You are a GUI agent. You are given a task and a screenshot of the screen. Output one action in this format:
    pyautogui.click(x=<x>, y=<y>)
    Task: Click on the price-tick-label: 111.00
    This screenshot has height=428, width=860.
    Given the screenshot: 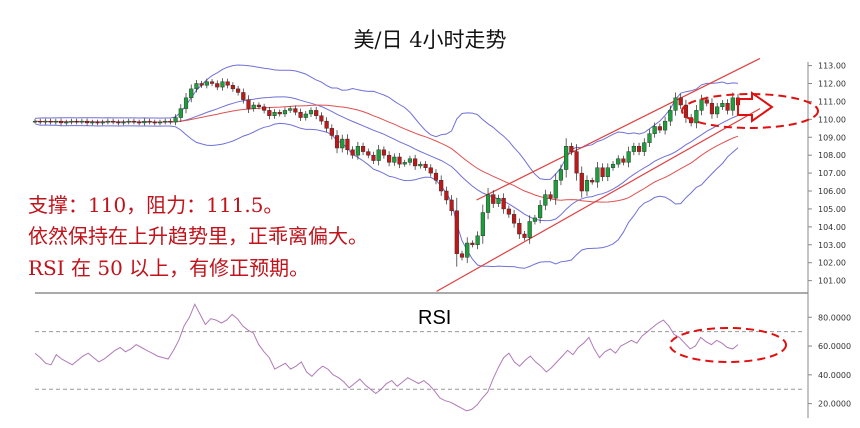 What is the action you would take?
    pyautogui.click(x=832, y=101)
    